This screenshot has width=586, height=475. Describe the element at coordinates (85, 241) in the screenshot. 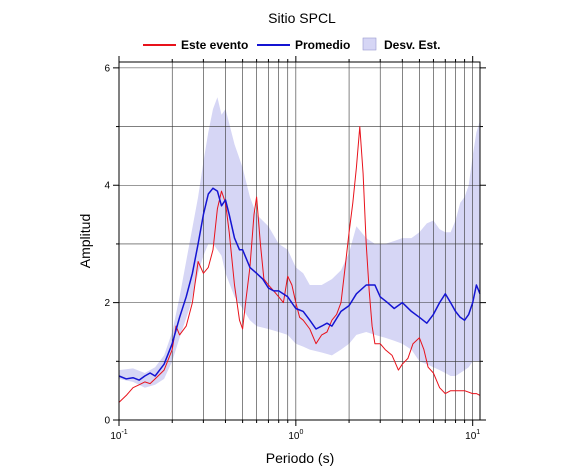

I see `y-axis-label: Amplitud` at that location.